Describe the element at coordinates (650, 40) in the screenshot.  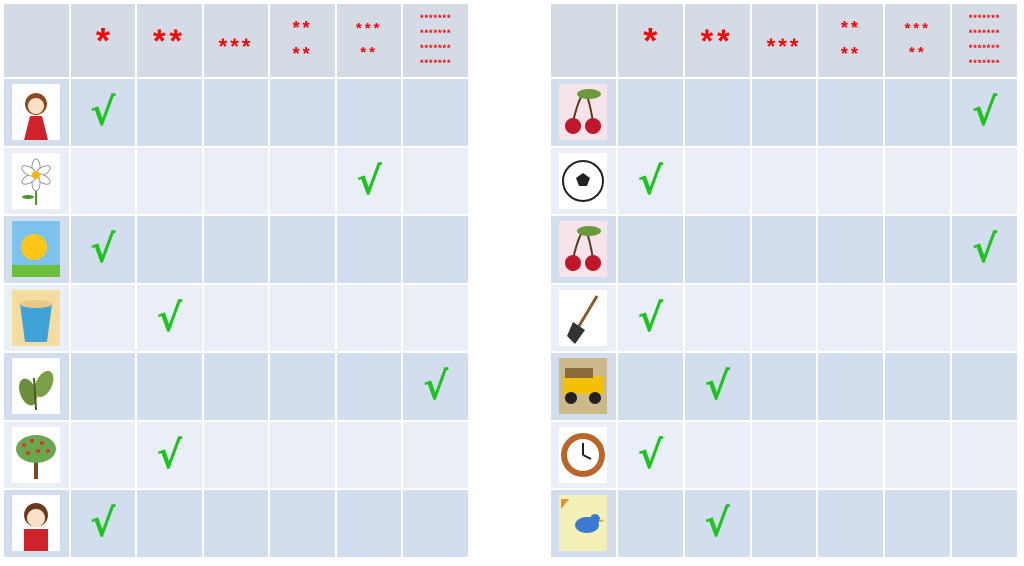
I see `header-stars-1: *` at that location.